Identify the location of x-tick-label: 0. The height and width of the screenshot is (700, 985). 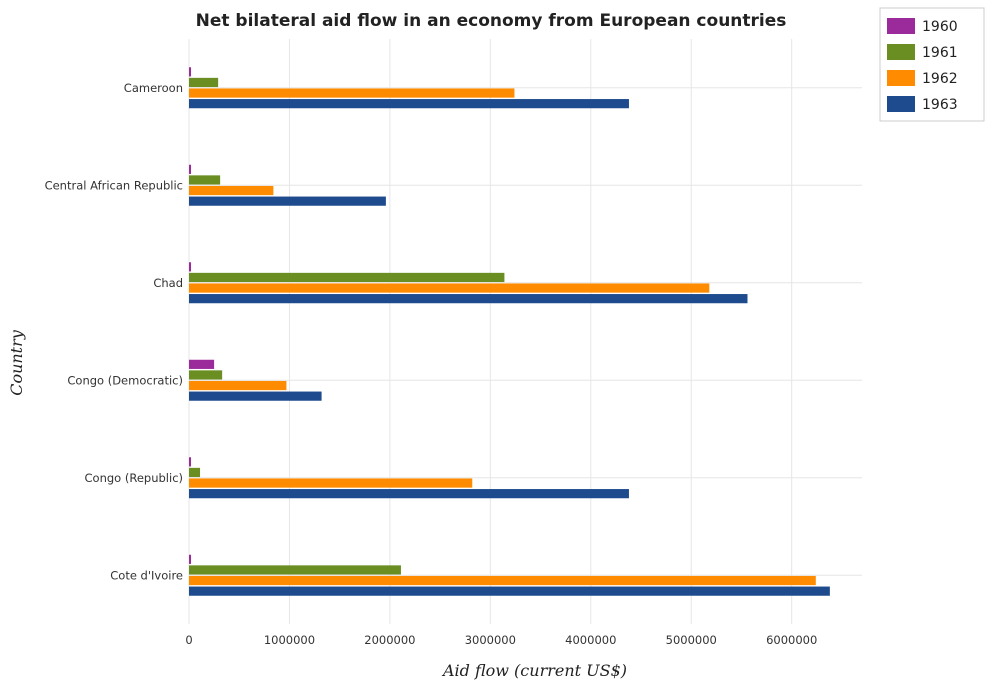
(188, 640).